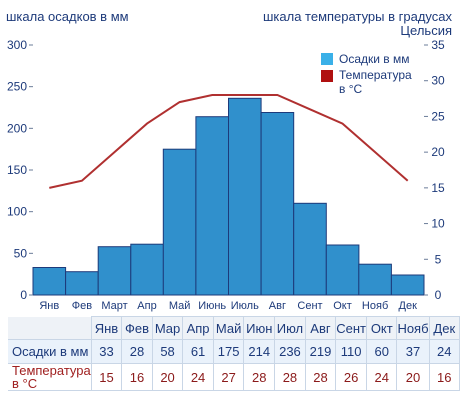 The image size is (460, 400). Describe the element at coordinates (180, 306) in the screenshot. I see `x-axis-tick-label: Май` at that location.